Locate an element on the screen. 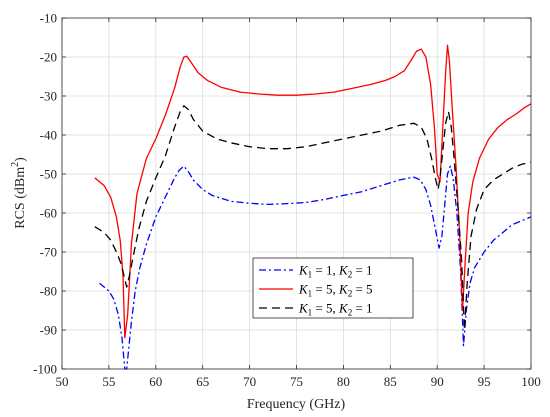 The height and width of the screenshot is (417, 550). y-tick-label: -10 is located at coordinates (48, 18).